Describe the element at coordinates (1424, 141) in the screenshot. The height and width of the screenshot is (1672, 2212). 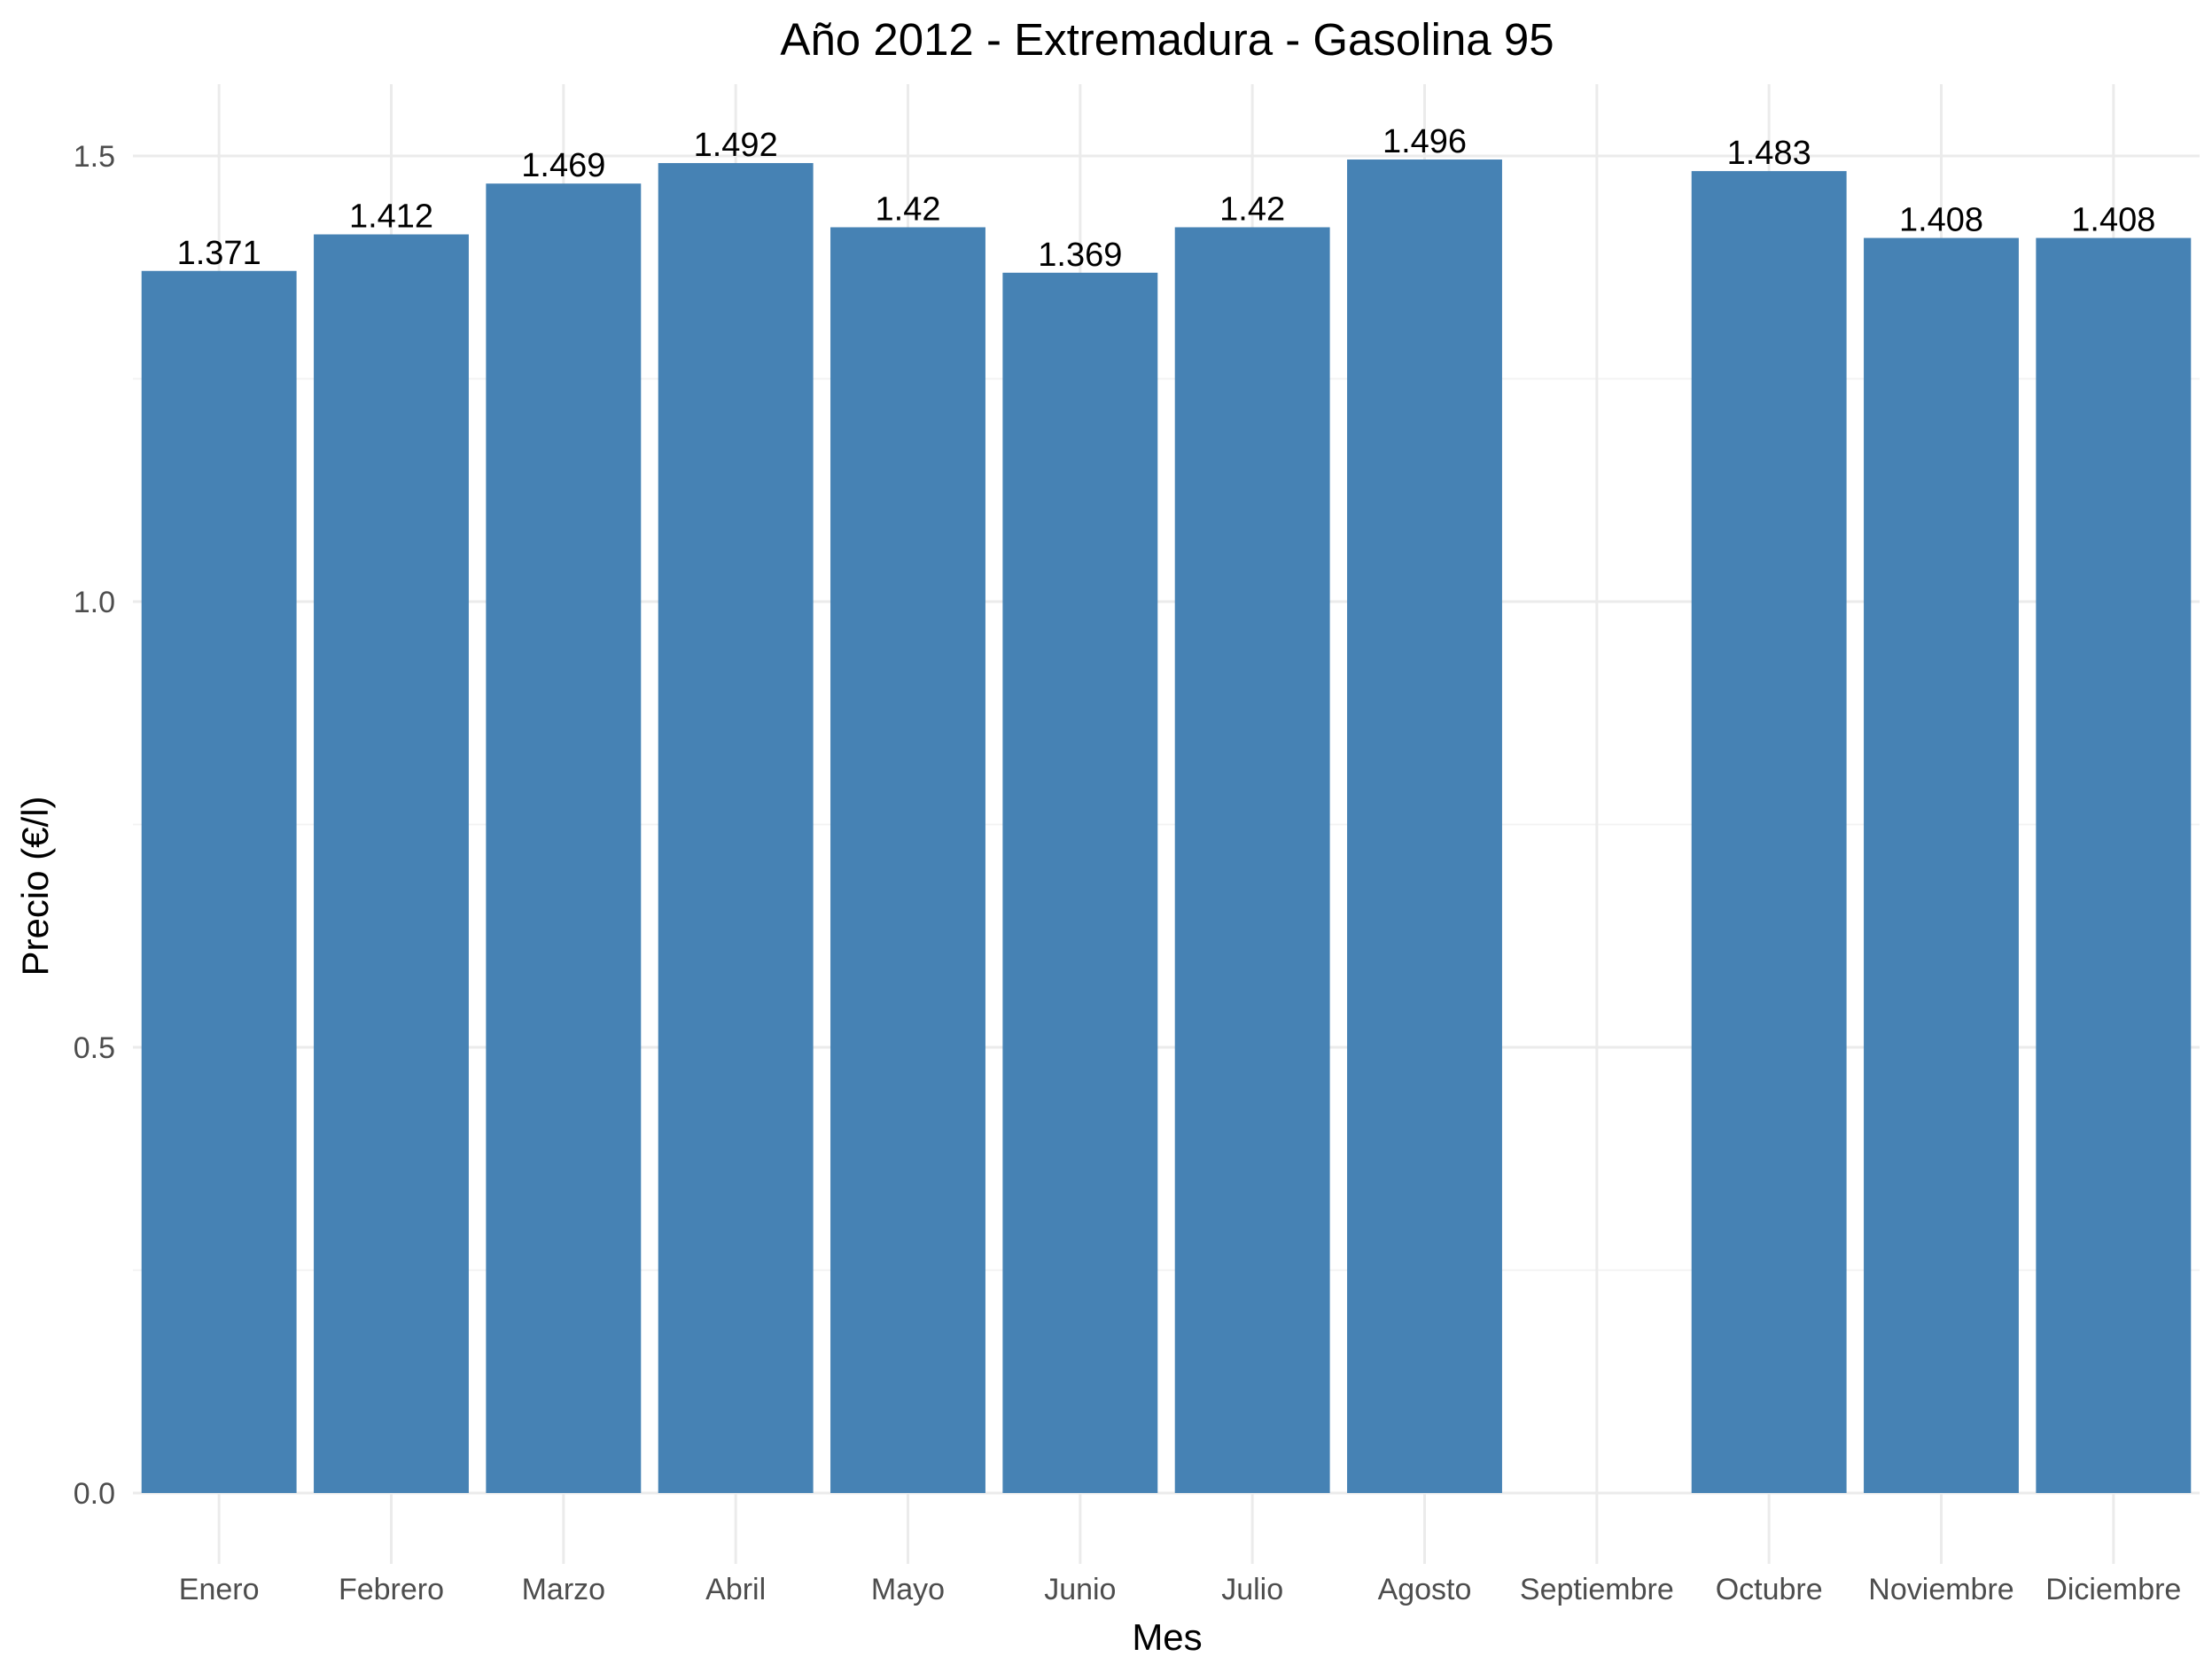
I see `data-label-agosto: 1.496` at that location.